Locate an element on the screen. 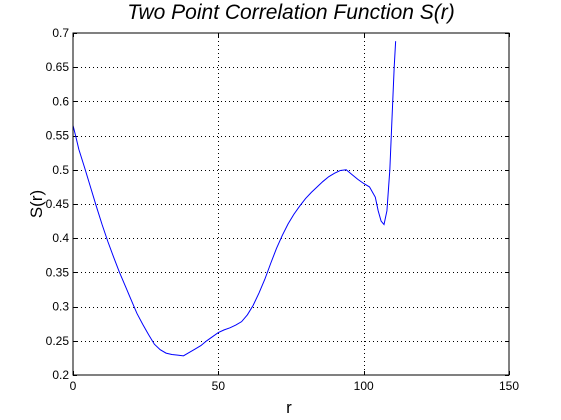 The width and height of the screenshot is (561, 420). y-tick-label: 0.35 is located at coordinates (58, 272).